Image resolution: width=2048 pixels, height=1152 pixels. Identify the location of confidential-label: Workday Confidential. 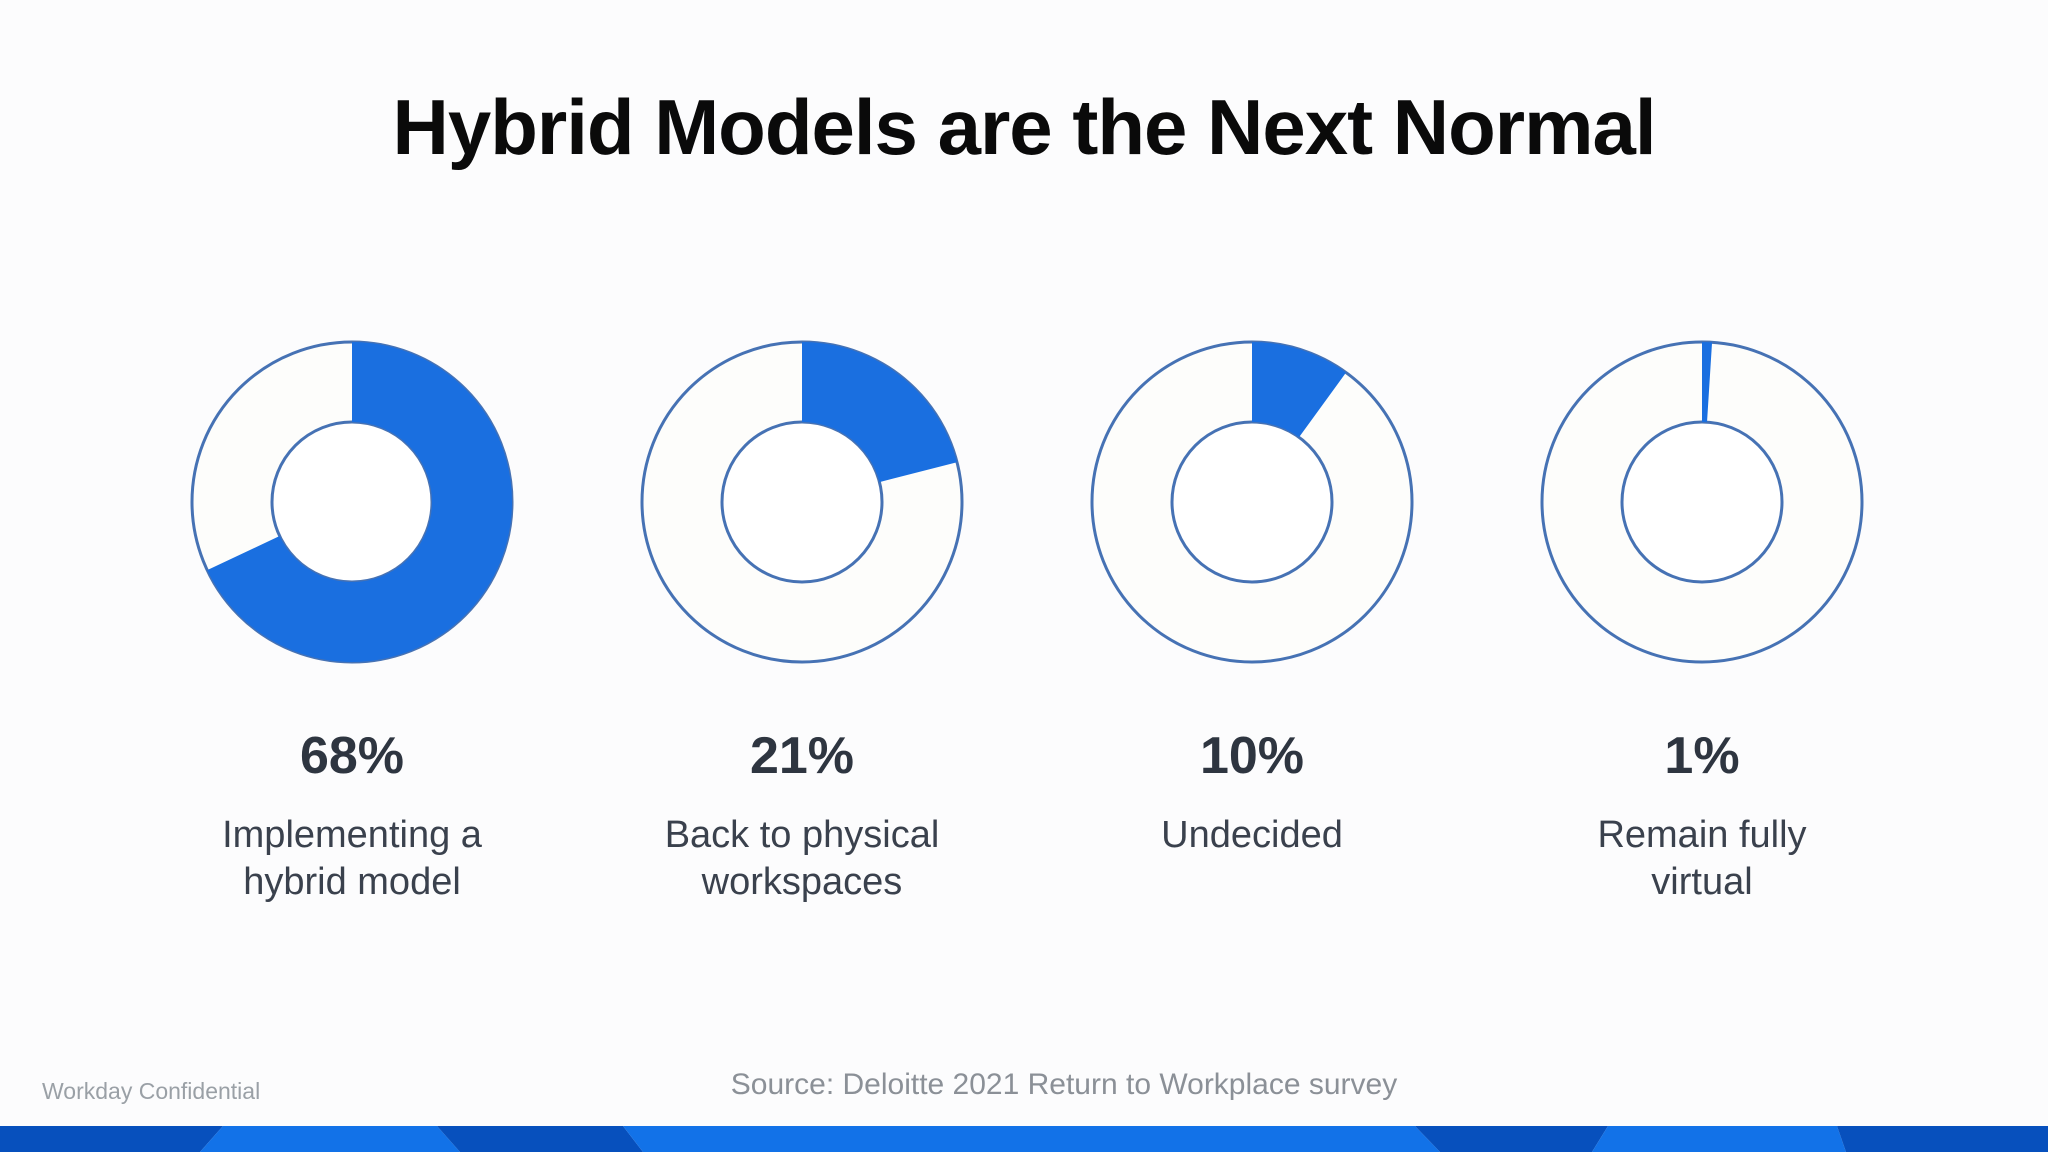
(151, 1091).